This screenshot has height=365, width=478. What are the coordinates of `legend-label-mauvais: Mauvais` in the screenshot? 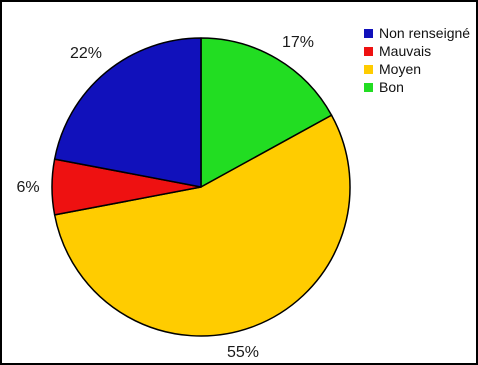 It's located at (405, 51).